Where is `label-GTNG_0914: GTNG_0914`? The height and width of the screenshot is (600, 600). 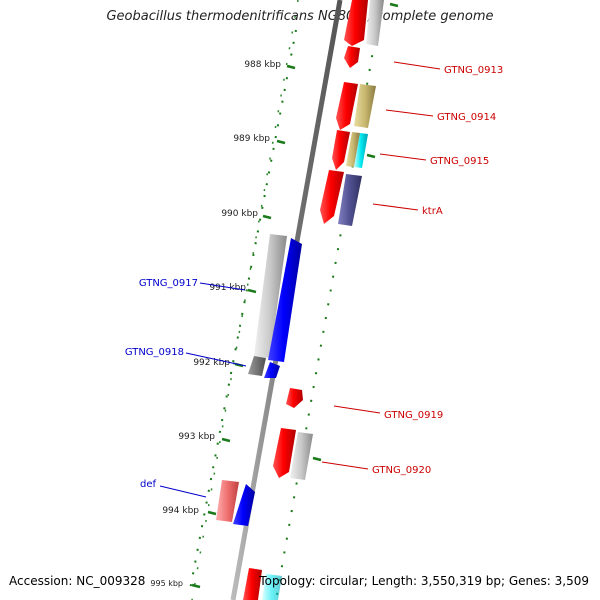
label-GTNG_0914: GTNG_0914 is located at coordinates (440, 116).